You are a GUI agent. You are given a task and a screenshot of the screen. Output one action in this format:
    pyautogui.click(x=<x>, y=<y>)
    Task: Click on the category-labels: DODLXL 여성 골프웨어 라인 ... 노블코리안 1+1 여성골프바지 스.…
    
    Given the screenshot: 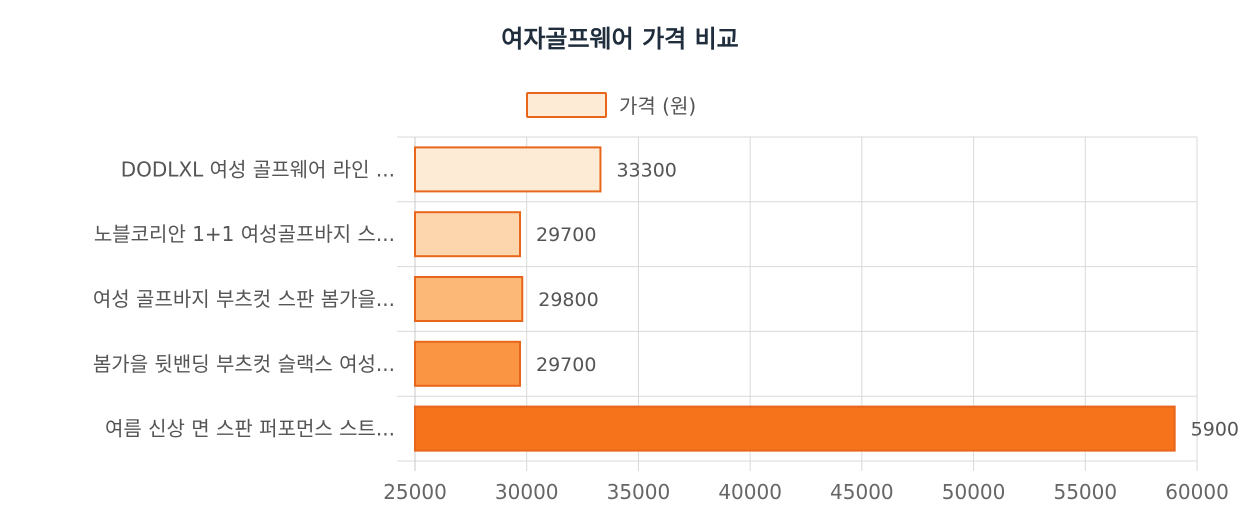 What is the action you would take?
    pyautogui.click(x=244, y=298)
    